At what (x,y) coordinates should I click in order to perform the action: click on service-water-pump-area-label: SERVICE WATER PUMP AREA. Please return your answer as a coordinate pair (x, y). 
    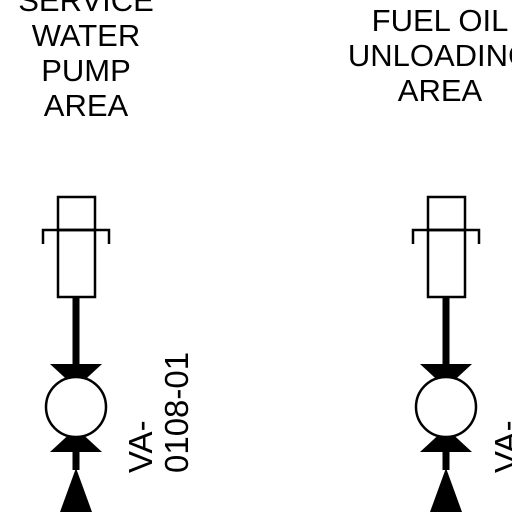
    Looking at the image, I should click on (86, 61).